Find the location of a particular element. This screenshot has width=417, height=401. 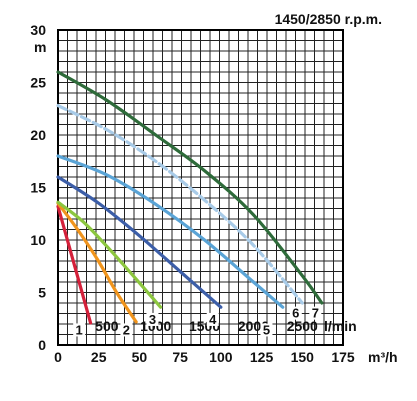

curve-label: 5 is located at coordinates (266, 329).